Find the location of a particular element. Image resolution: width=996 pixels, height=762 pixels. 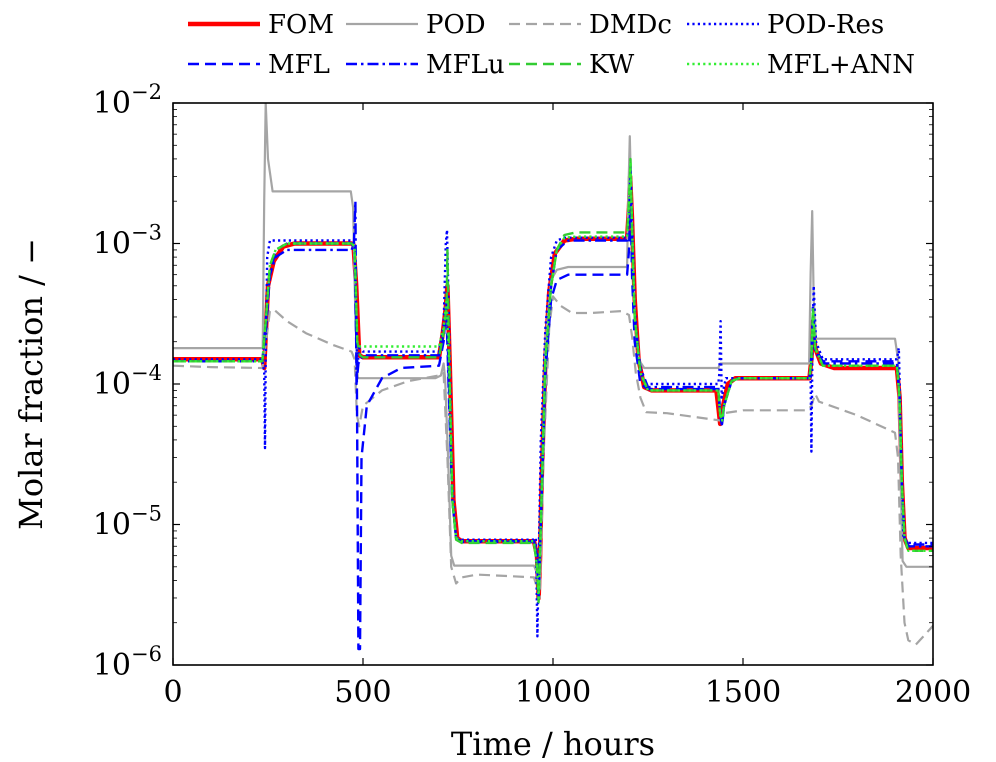

y-tick-exponent: −6 is located at coordinates (146, 654).